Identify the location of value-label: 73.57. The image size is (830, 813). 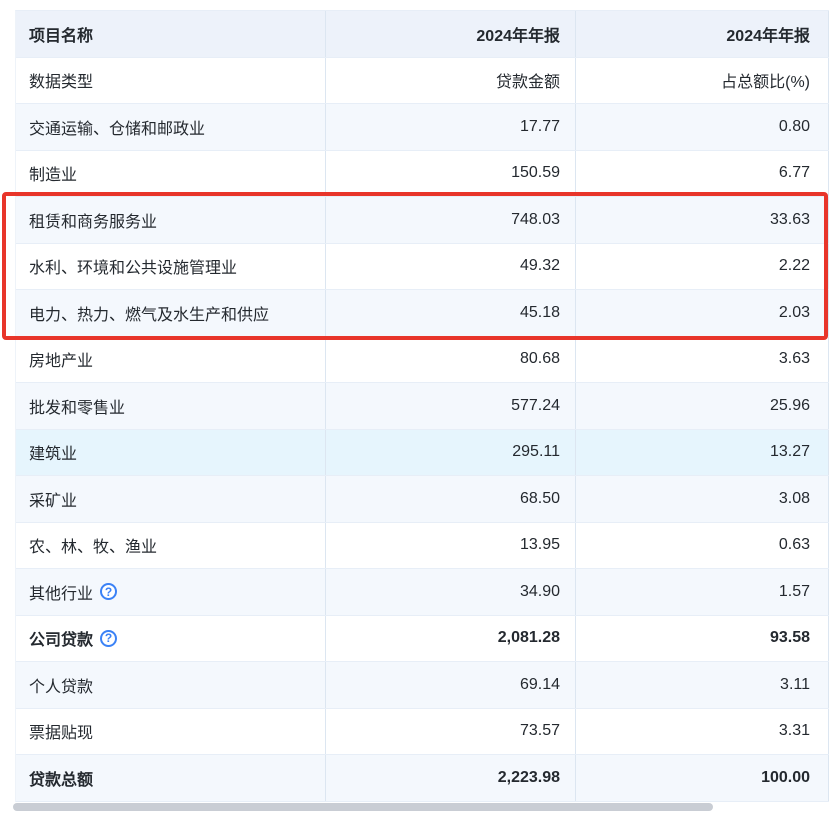
(539, 731).